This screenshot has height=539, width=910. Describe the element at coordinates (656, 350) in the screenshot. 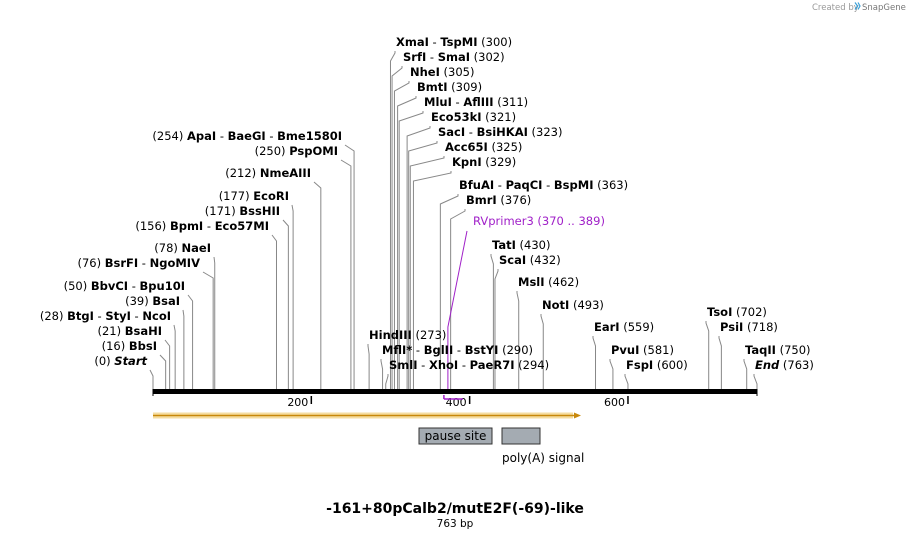

I see `site-label-part: (581)` at that location.